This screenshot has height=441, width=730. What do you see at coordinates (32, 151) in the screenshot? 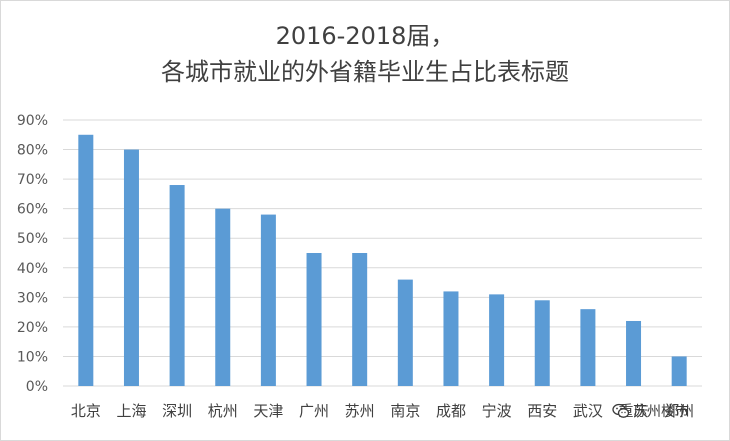
I see `y-tick-label: 80%` at bounding box center [32, 151].